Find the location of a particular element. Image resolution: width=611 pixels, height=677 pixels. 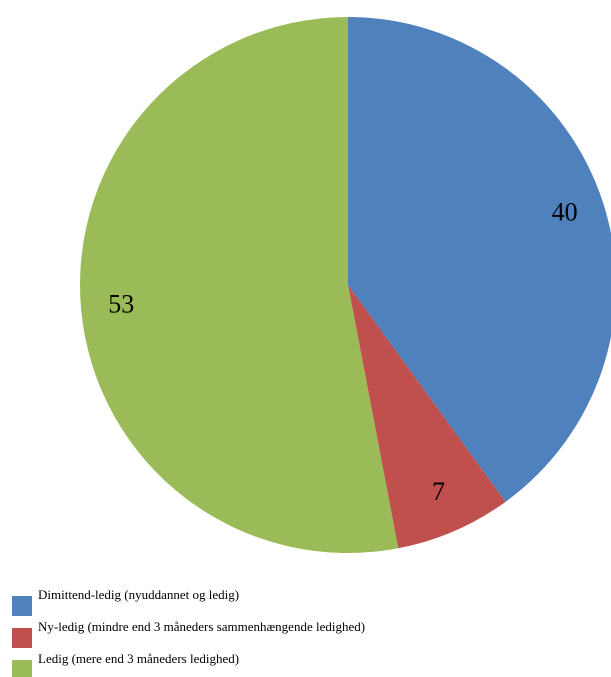

legend-label: Dimittend-ledig (nyuddannet og ledig) is located at coordinates (138, 594).